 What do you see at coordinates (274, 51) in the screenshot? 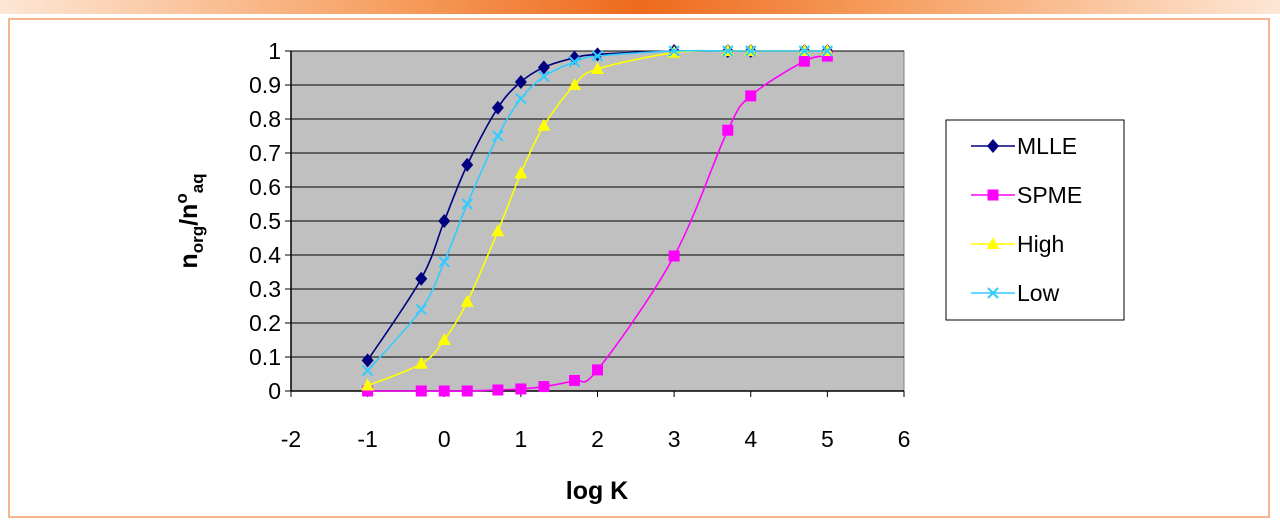
I see `y-tick-label: 1` at bounding box center [274, 51].